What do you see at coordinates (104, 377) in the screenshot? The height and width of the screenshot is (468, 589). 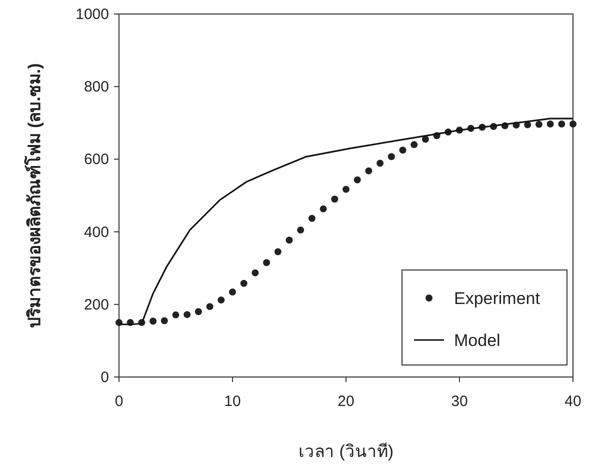 I see `y-tick-label: 0` at bounding box center [104, 377].